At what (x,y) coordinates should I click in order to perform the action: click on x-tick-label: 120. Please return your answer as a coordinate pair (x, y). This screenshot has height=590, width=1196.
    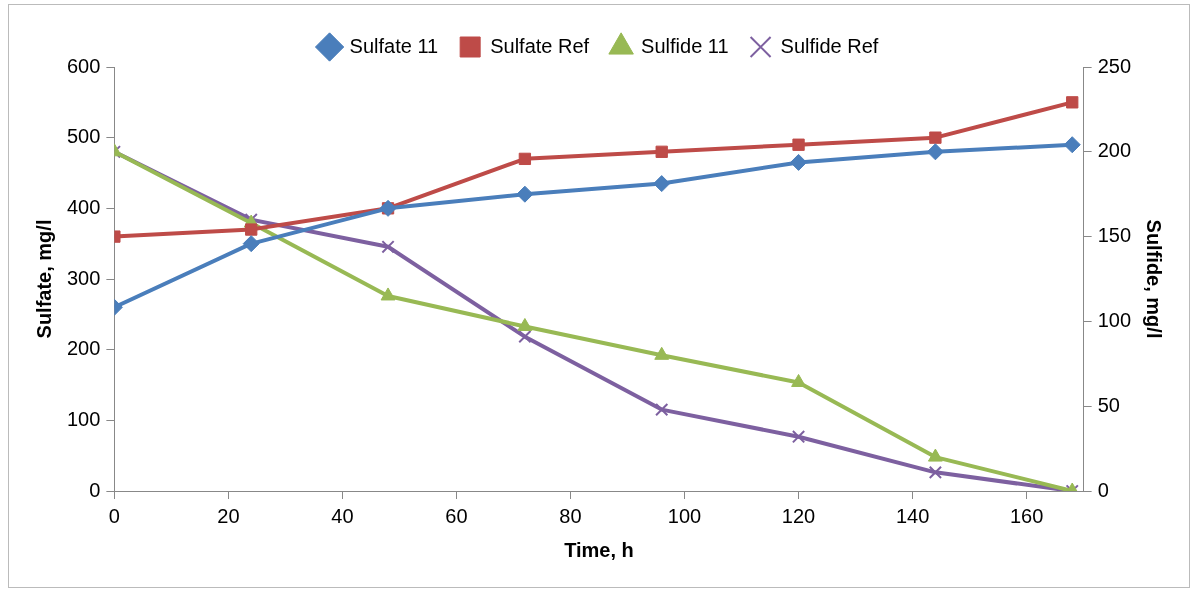
    Looking at the image, I should click on (798, 515).